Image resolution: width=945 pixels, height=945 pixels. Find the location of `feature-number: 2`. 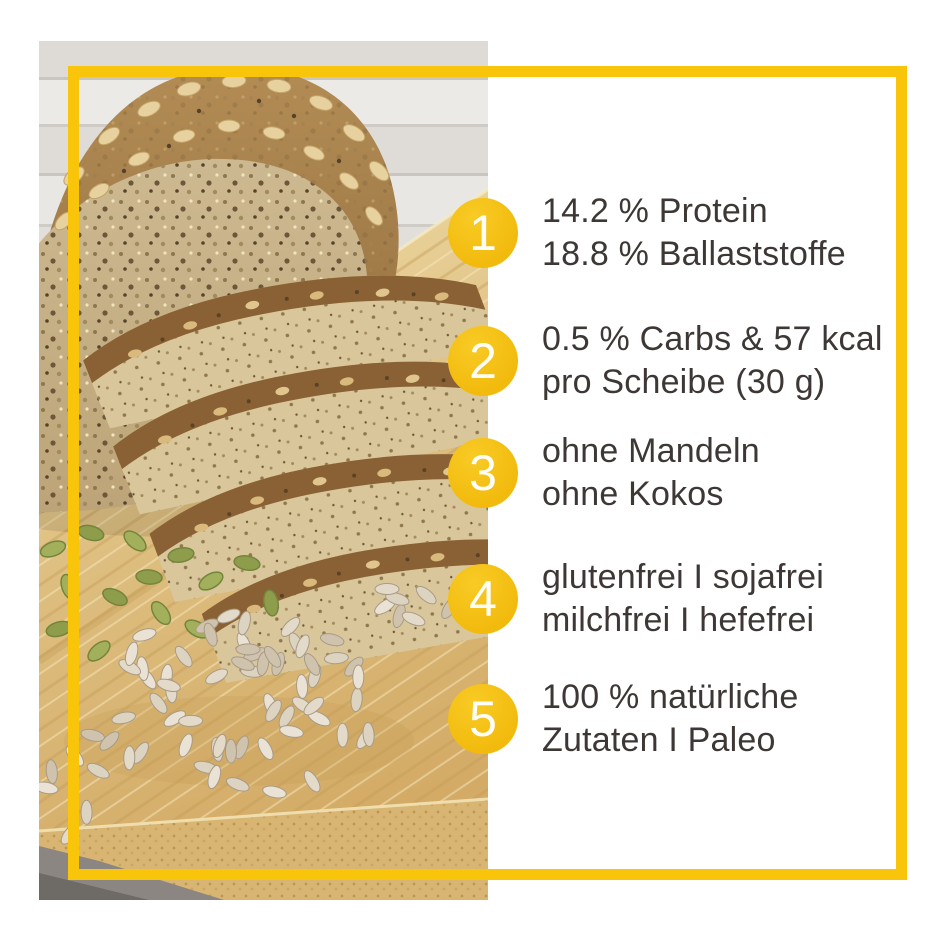

feature-number: 2 is located at coordinates (483, 361).